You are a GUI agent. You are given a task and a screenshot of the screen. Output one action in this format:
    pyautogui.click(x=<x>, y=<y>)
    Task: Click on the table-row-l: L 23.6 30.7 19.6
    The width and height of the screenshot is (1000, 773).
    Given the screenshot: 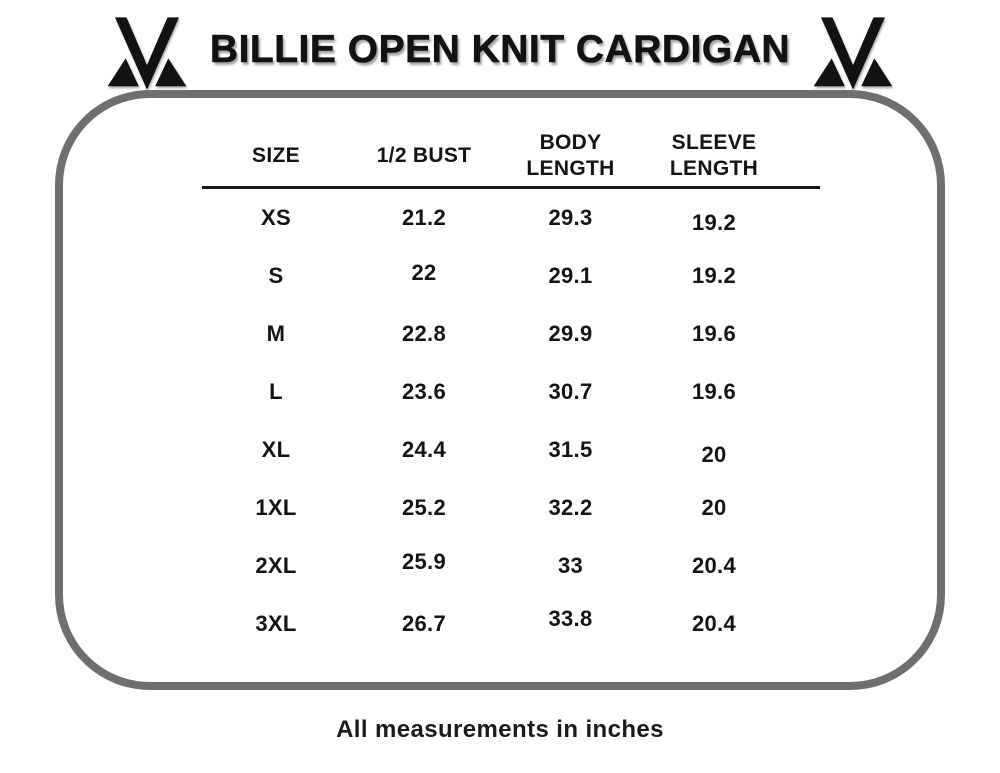 What is the action you would take?
    pyautogui.click(x=511, y=392)
    